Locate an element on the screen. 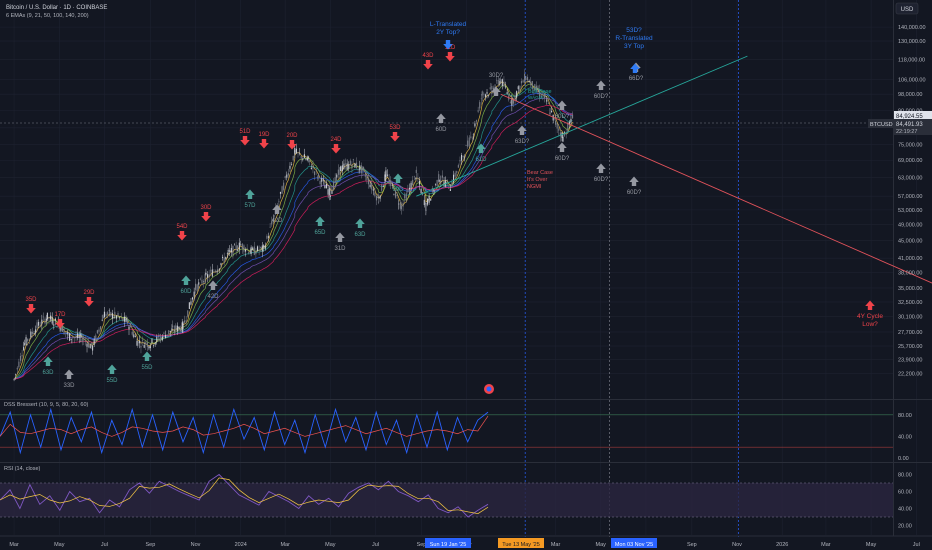 This screenshot has height=550, width=932. time-highlight-3-bg is located at coordinates (634, 543).